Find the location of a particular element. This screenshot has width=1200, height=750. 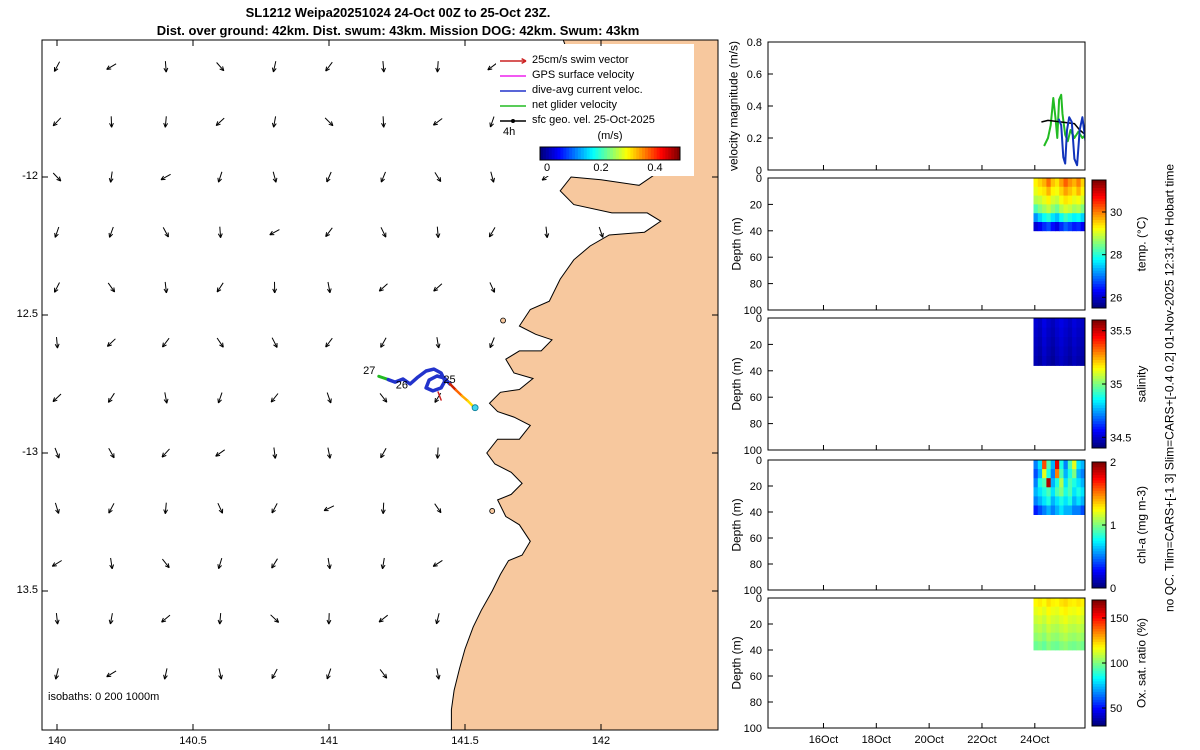

colorbar-tick-label: 35 is located at coordinates (1116, 385).